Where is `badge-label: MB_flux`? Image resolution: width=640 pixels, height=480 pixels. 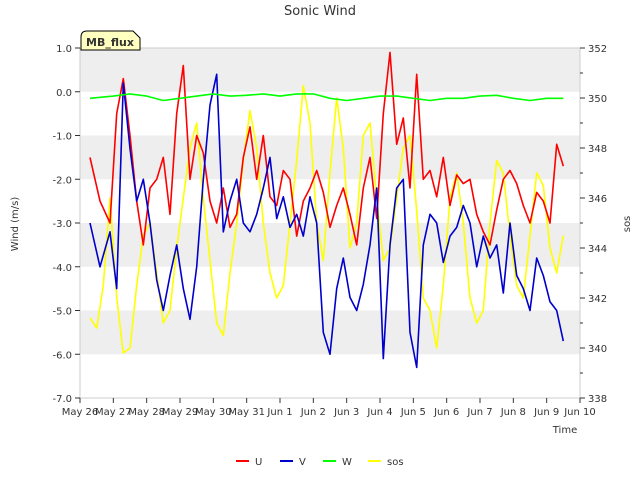 badge-label: MB_flux is located at coordinates (110, 42).